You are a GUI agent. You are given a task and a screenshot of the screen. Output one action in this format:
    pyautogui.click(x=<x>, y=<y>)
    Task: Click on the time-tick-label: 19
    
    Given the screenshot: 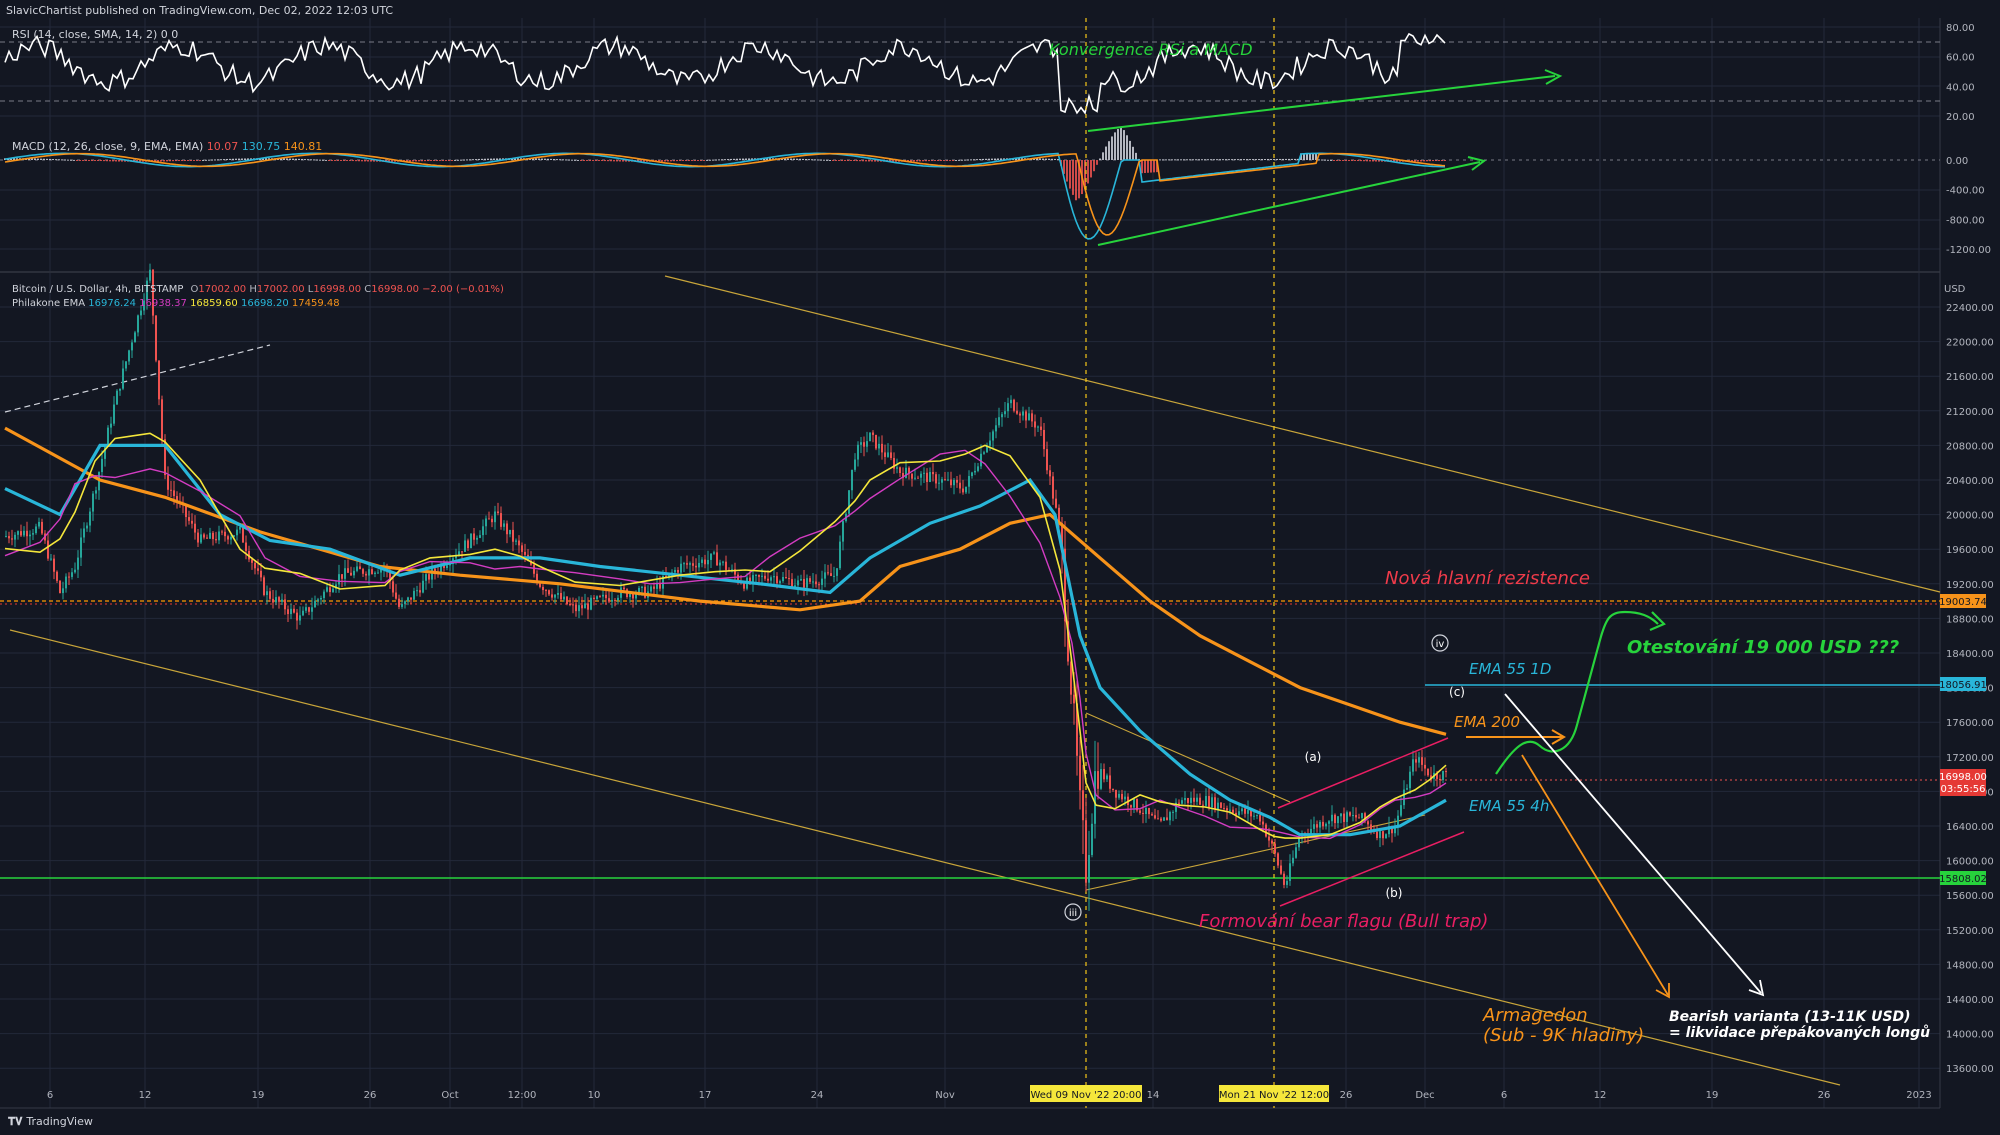 What is the action you would take?
    pyautogui.click(x=1712, y=1095)
    